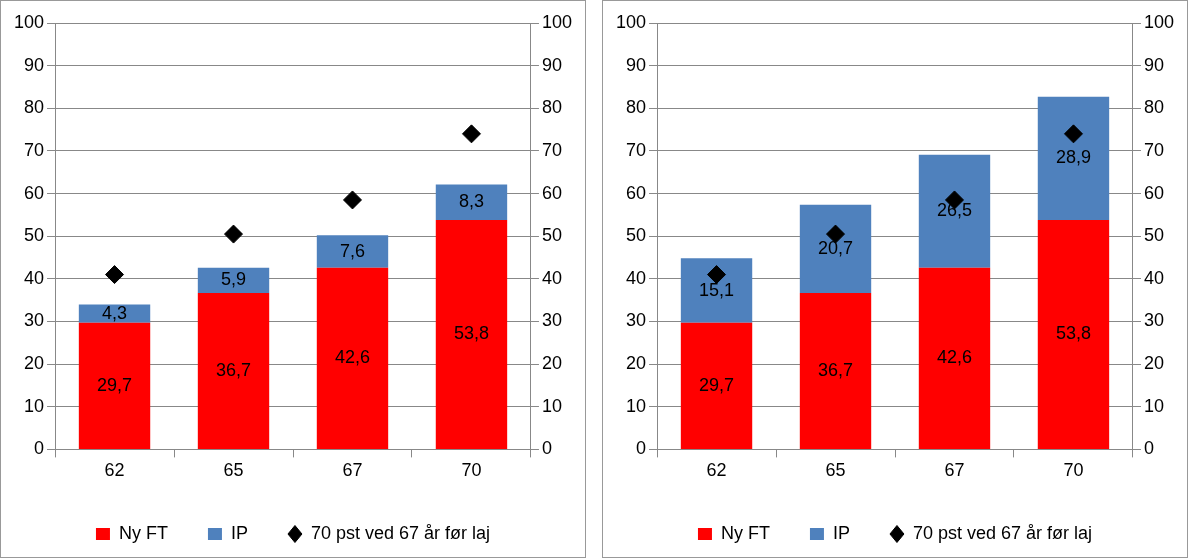 The height and width of the screenshot is (558, 1189). I want to click on data-label: 5,9, so click(233, 279).